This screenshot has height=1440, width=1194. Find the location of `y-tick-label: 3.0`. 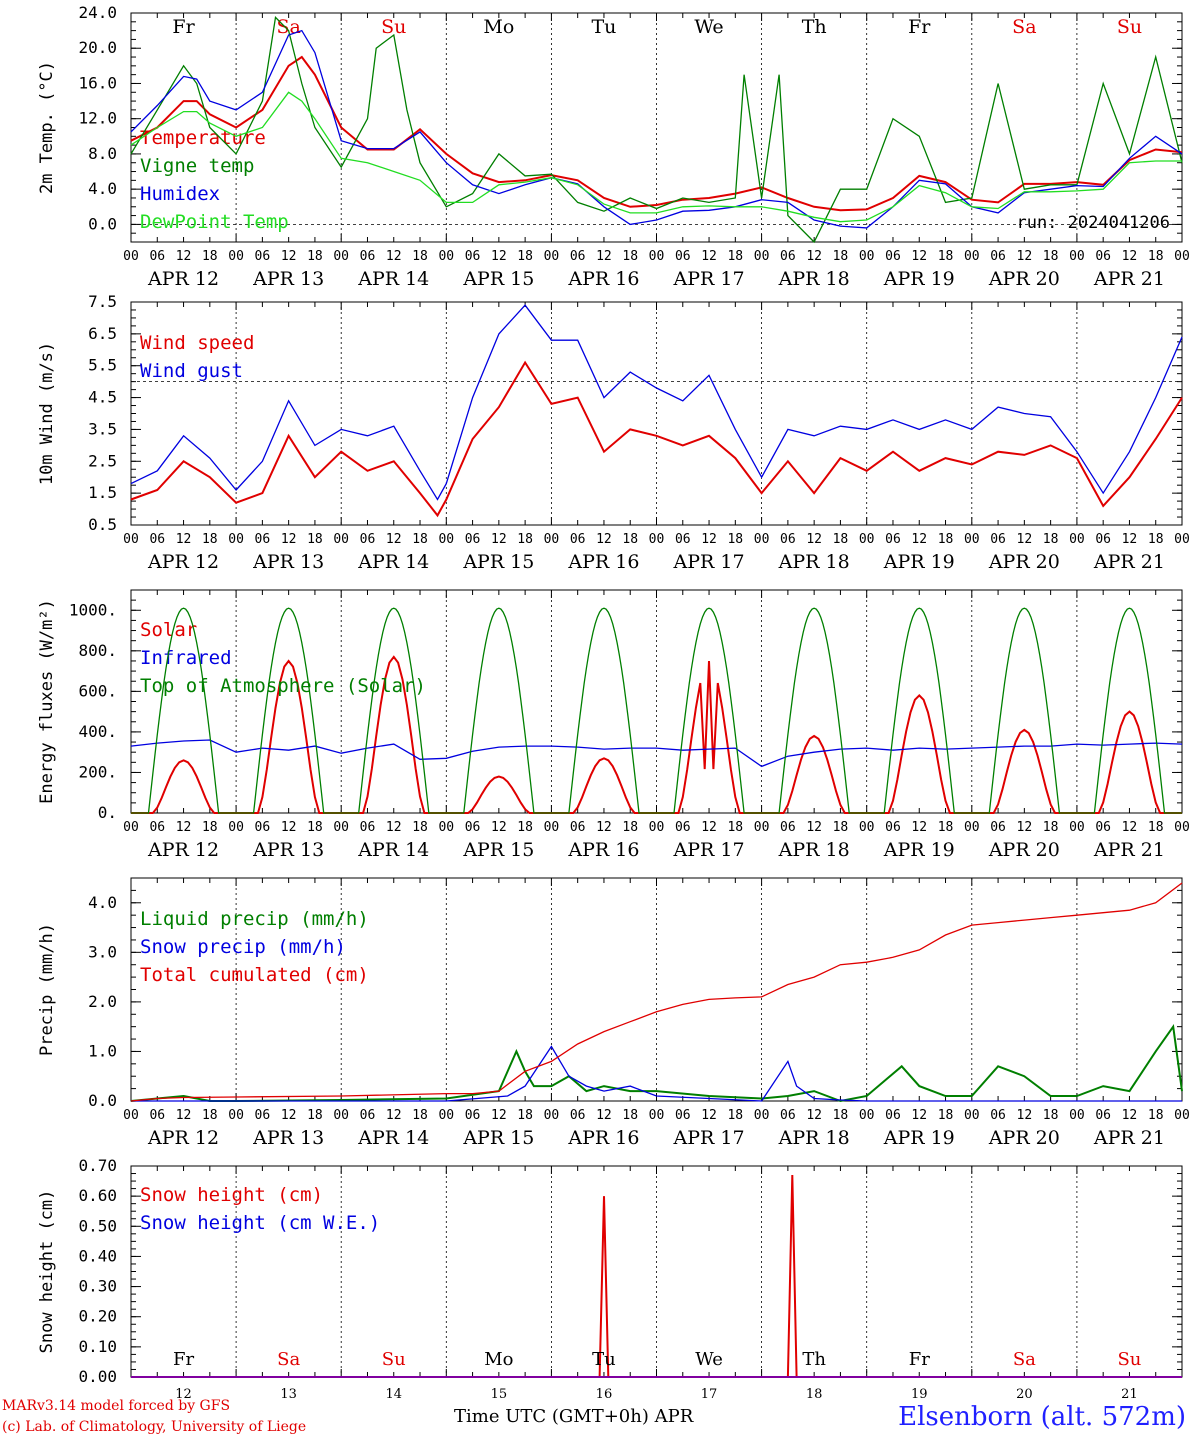

y-tick-label: 3.0 is located at coordinates (102, 951).